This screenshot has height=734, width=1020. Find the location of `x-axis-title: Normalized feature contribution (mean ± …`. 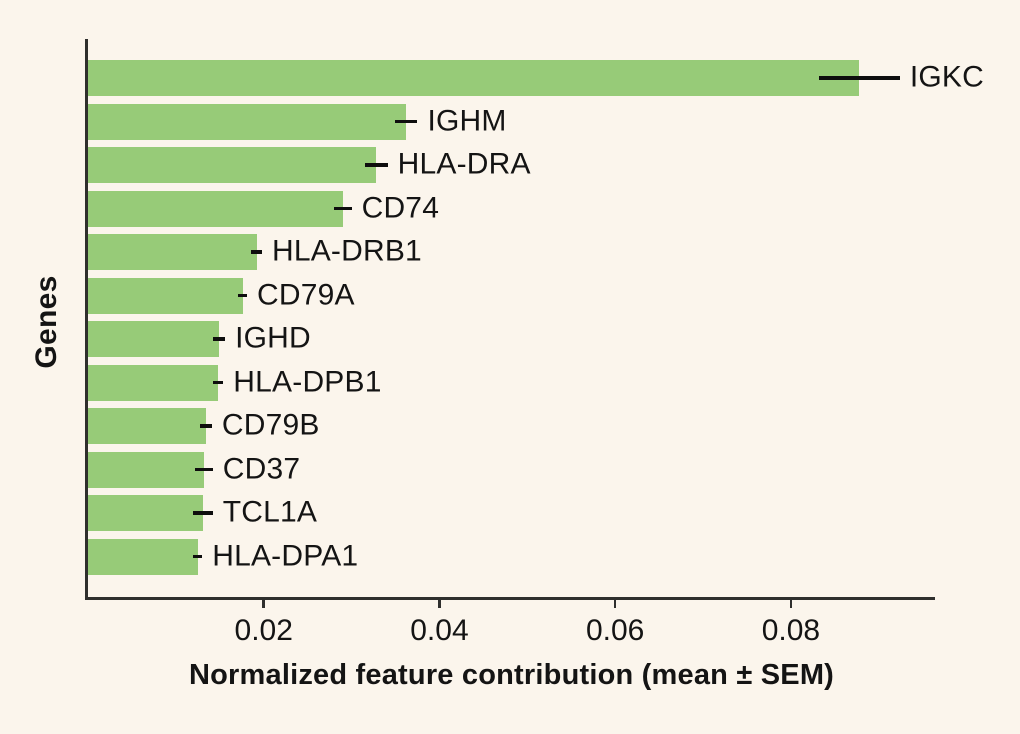

x-axis-title: Normalized feature contribution (mean ± … is located at coordinates (511, 675).